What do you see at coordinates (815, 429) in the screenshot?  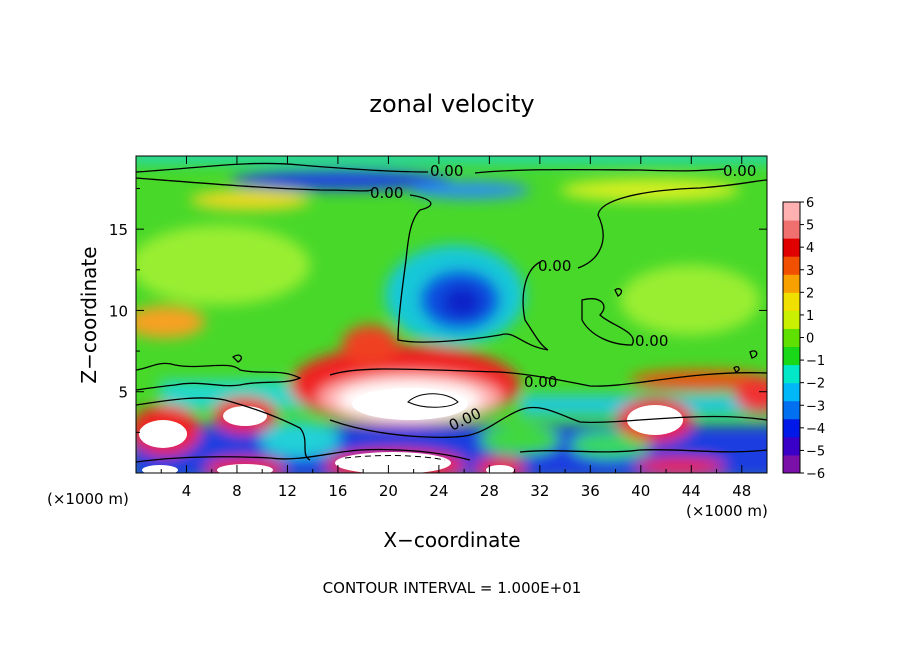 I see `colorbar-label: −4` at bounding box center [815, 429].